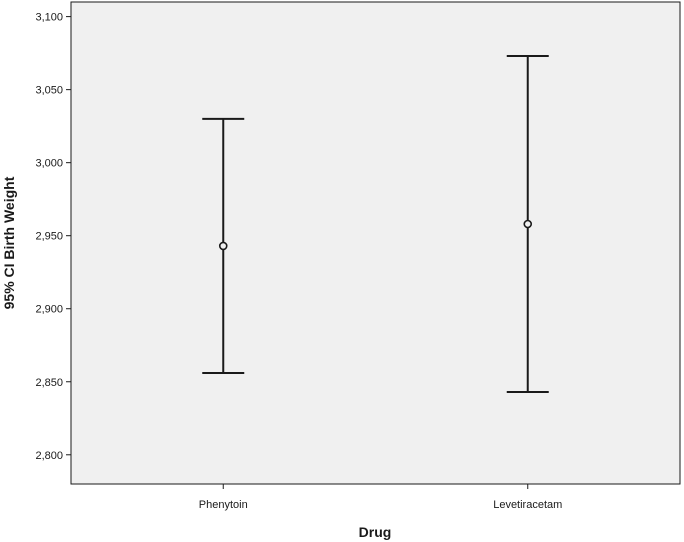 The height and width of the screenshot is (542, 684). Describe the element at coordinates (49, 237) in the screenshot. I see `y-tick-label: 2,950` at that location.